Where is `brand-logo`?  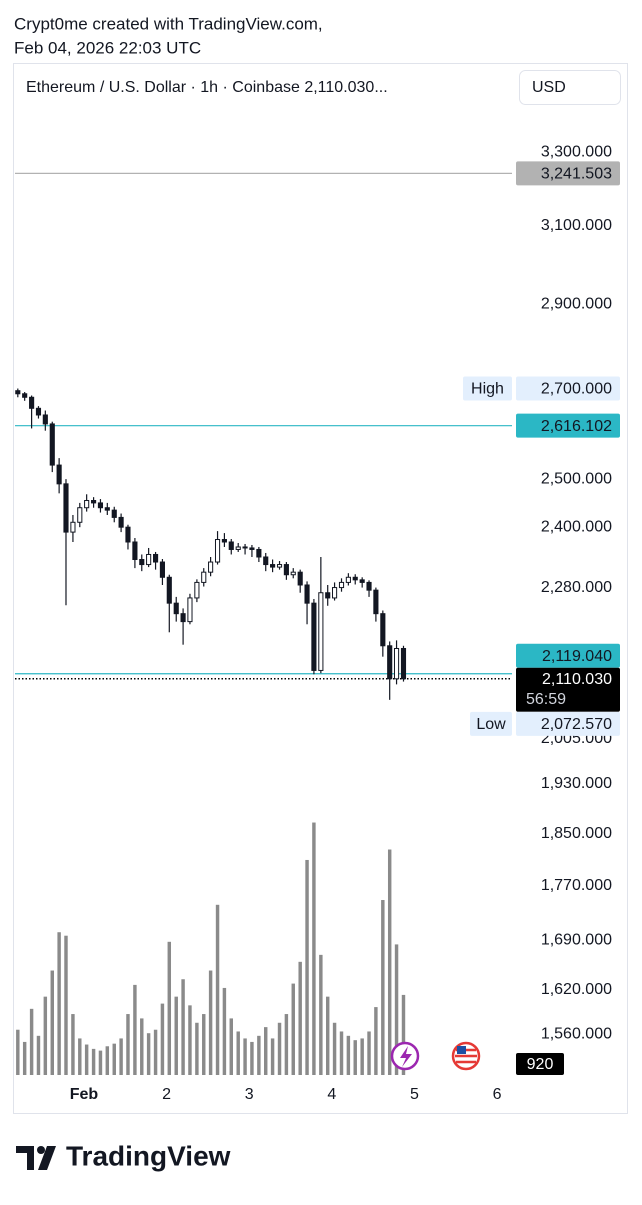 brand-logo is located at coordinates (36, 1158).